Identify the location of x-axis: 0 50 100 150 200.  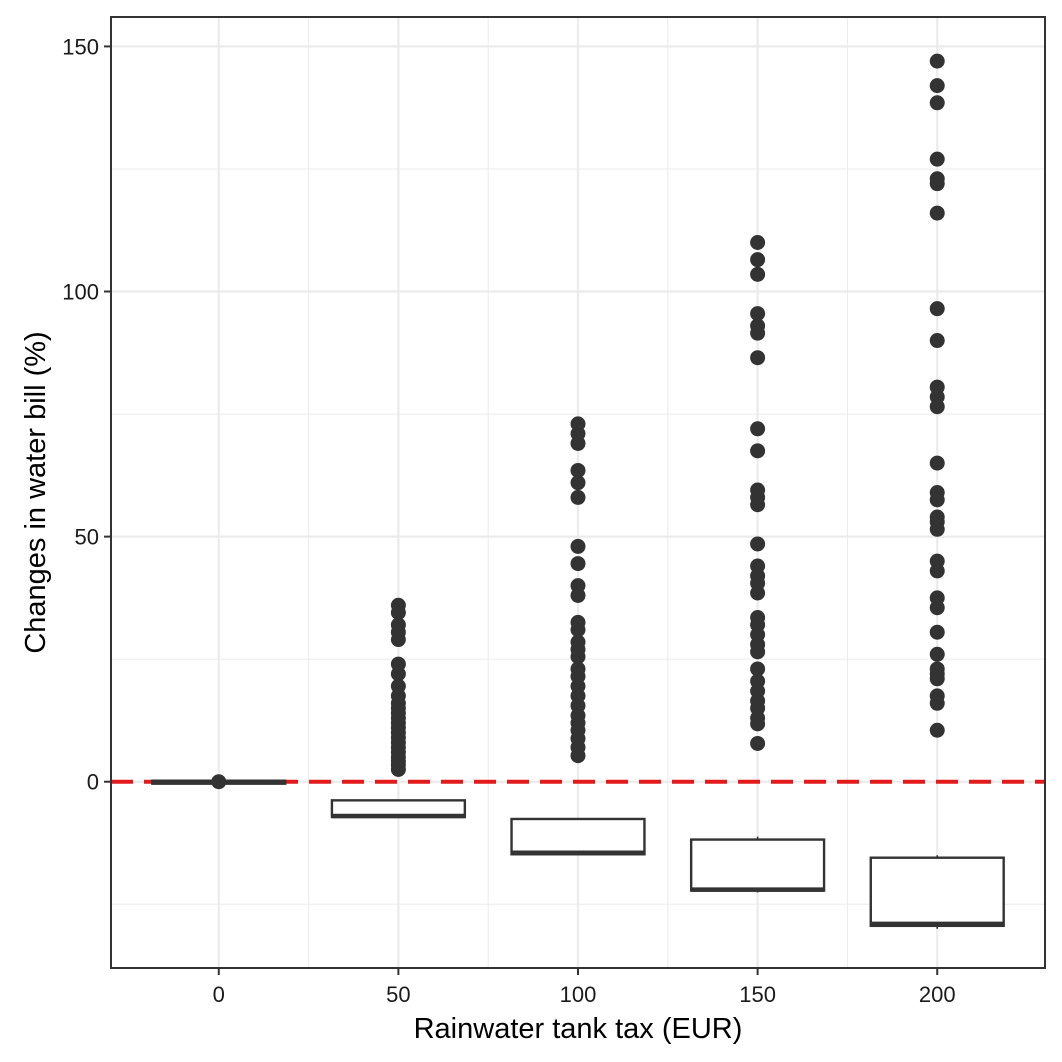
(584, 987).